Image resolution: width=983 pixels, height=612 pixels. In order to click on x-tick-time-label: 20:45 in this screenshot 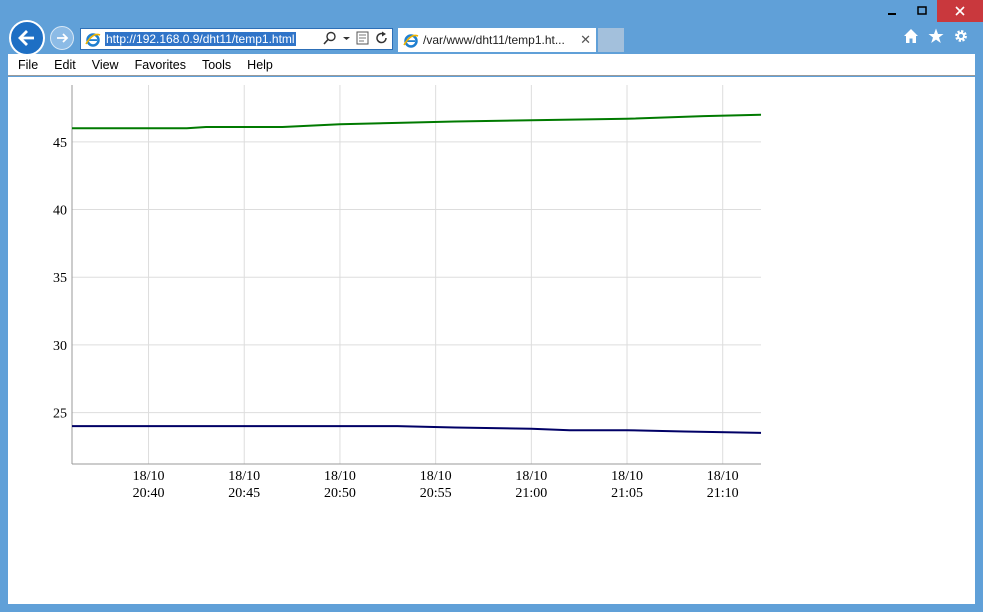, I will do `click(244, 493)`.